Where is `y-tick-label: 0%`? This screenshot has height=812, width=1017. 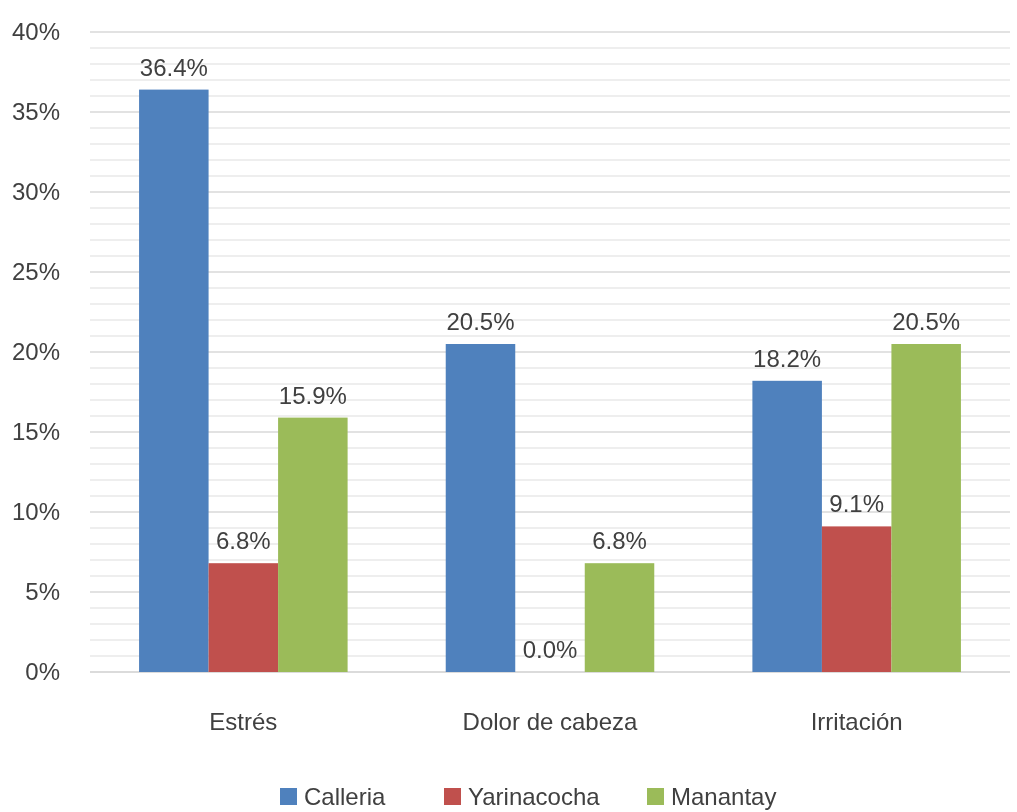 y-tick-label: 0% is located at coordinates (42, 672).